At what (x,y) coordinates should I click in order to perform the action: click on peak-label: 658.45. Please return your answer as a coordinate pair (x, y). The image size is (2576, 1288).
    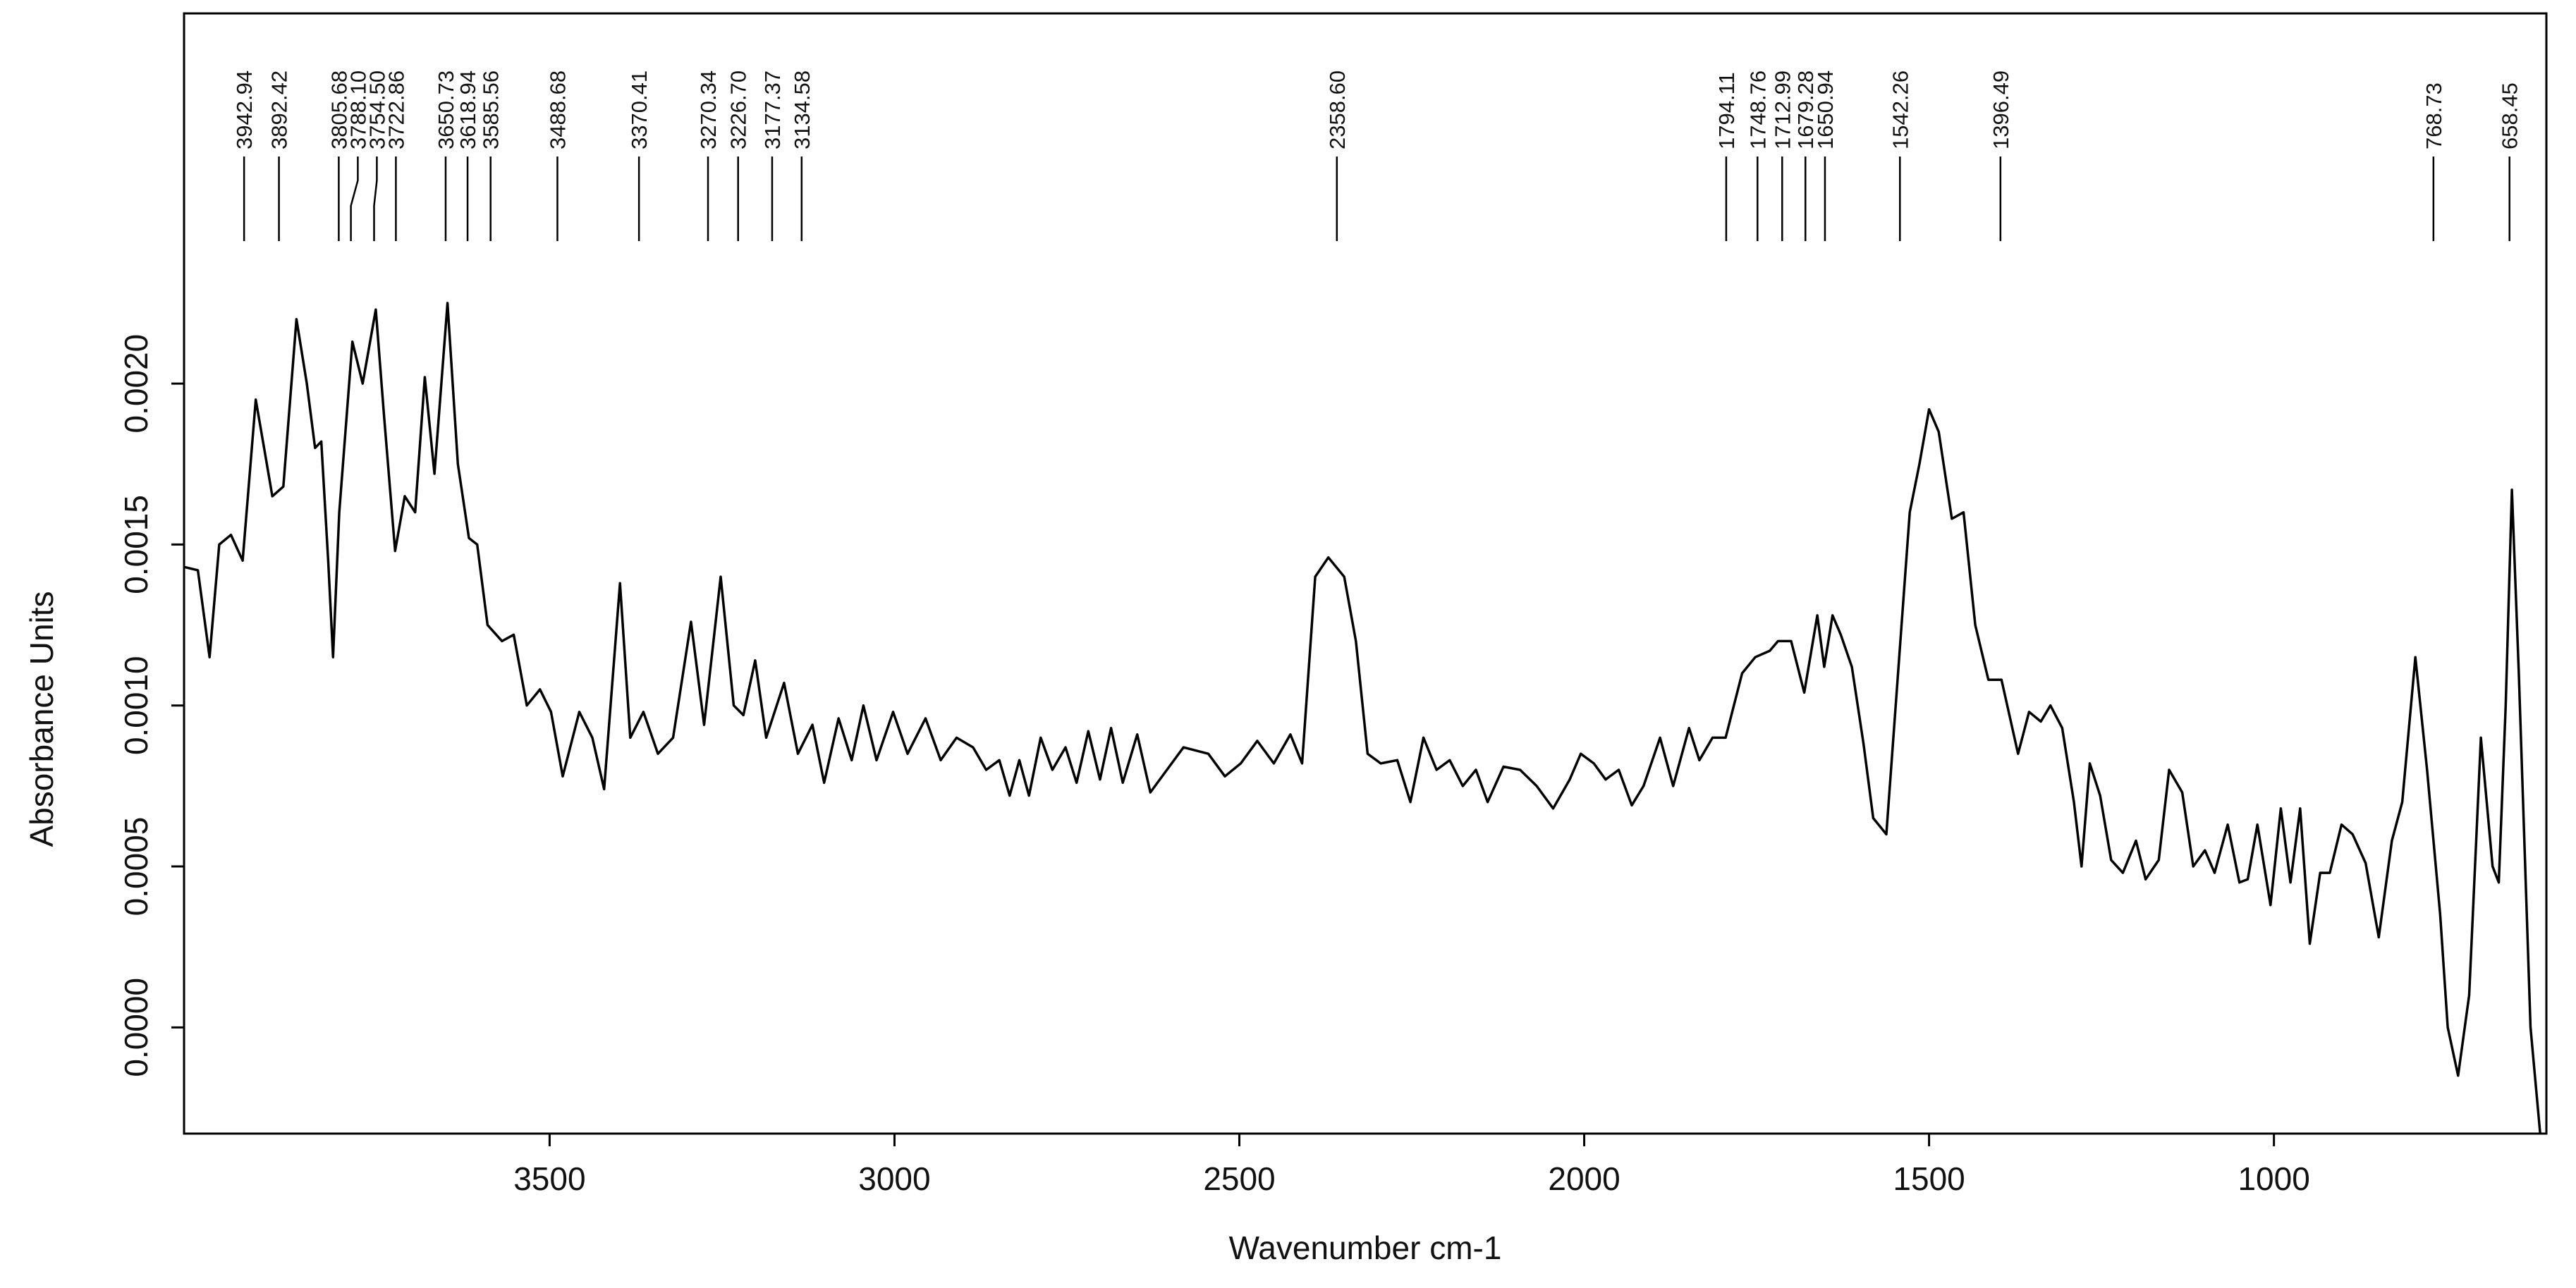
    Looking at the image, I should click on (2510, 115).